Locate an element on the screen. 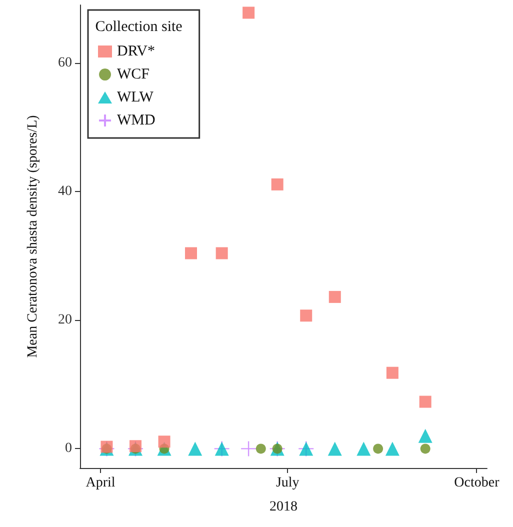 This screenshot has width=513, height=527. legend-label: WCF is located at coordinates (133, 74).